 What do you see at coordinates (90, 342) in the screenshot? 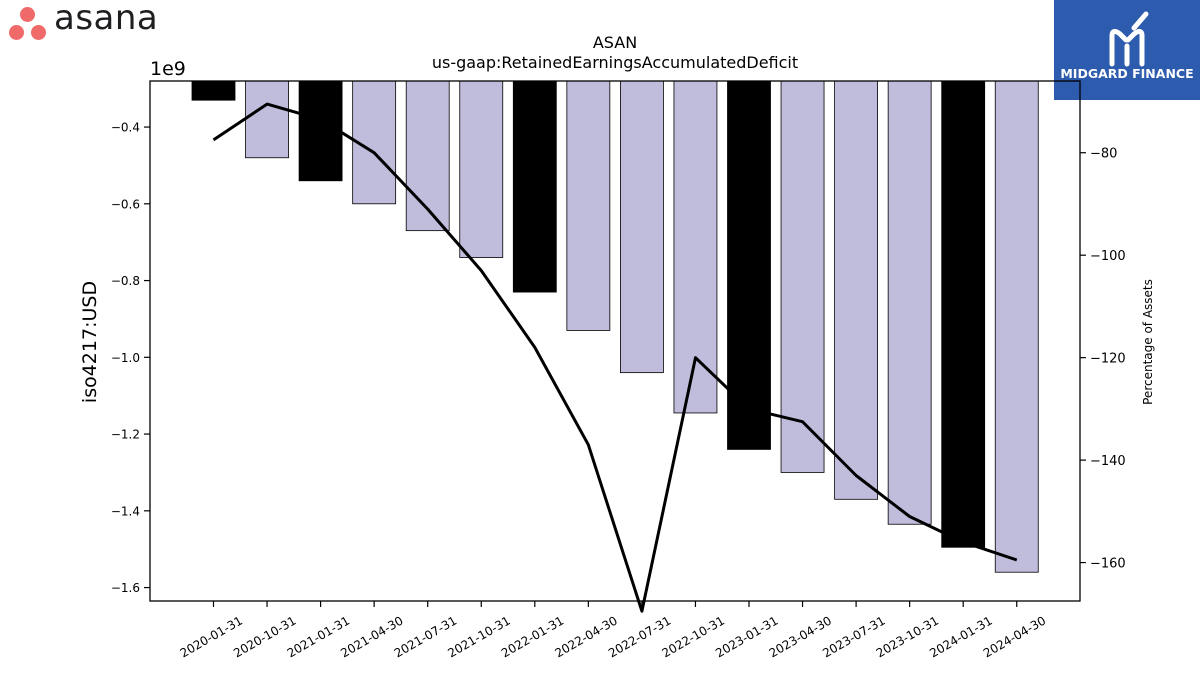
I see `y-axis-label: iso4217:USD` at bounding box center [90, 342].